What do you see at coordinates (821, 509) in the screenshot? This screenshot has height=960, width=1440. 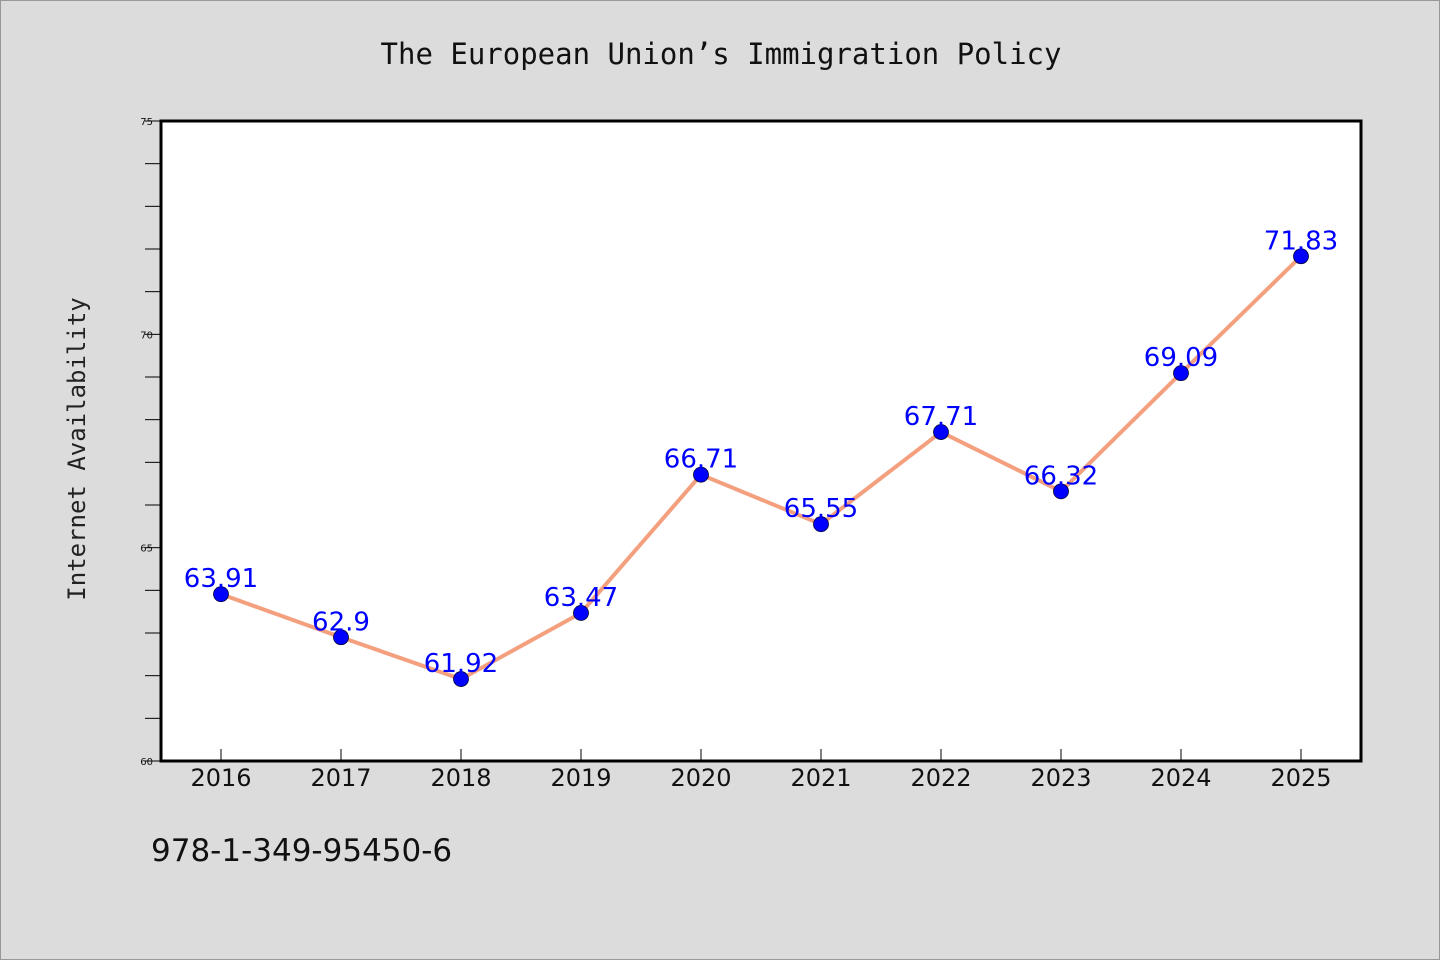 I see `data-label: 65.55` at bounding box center [821, 509].